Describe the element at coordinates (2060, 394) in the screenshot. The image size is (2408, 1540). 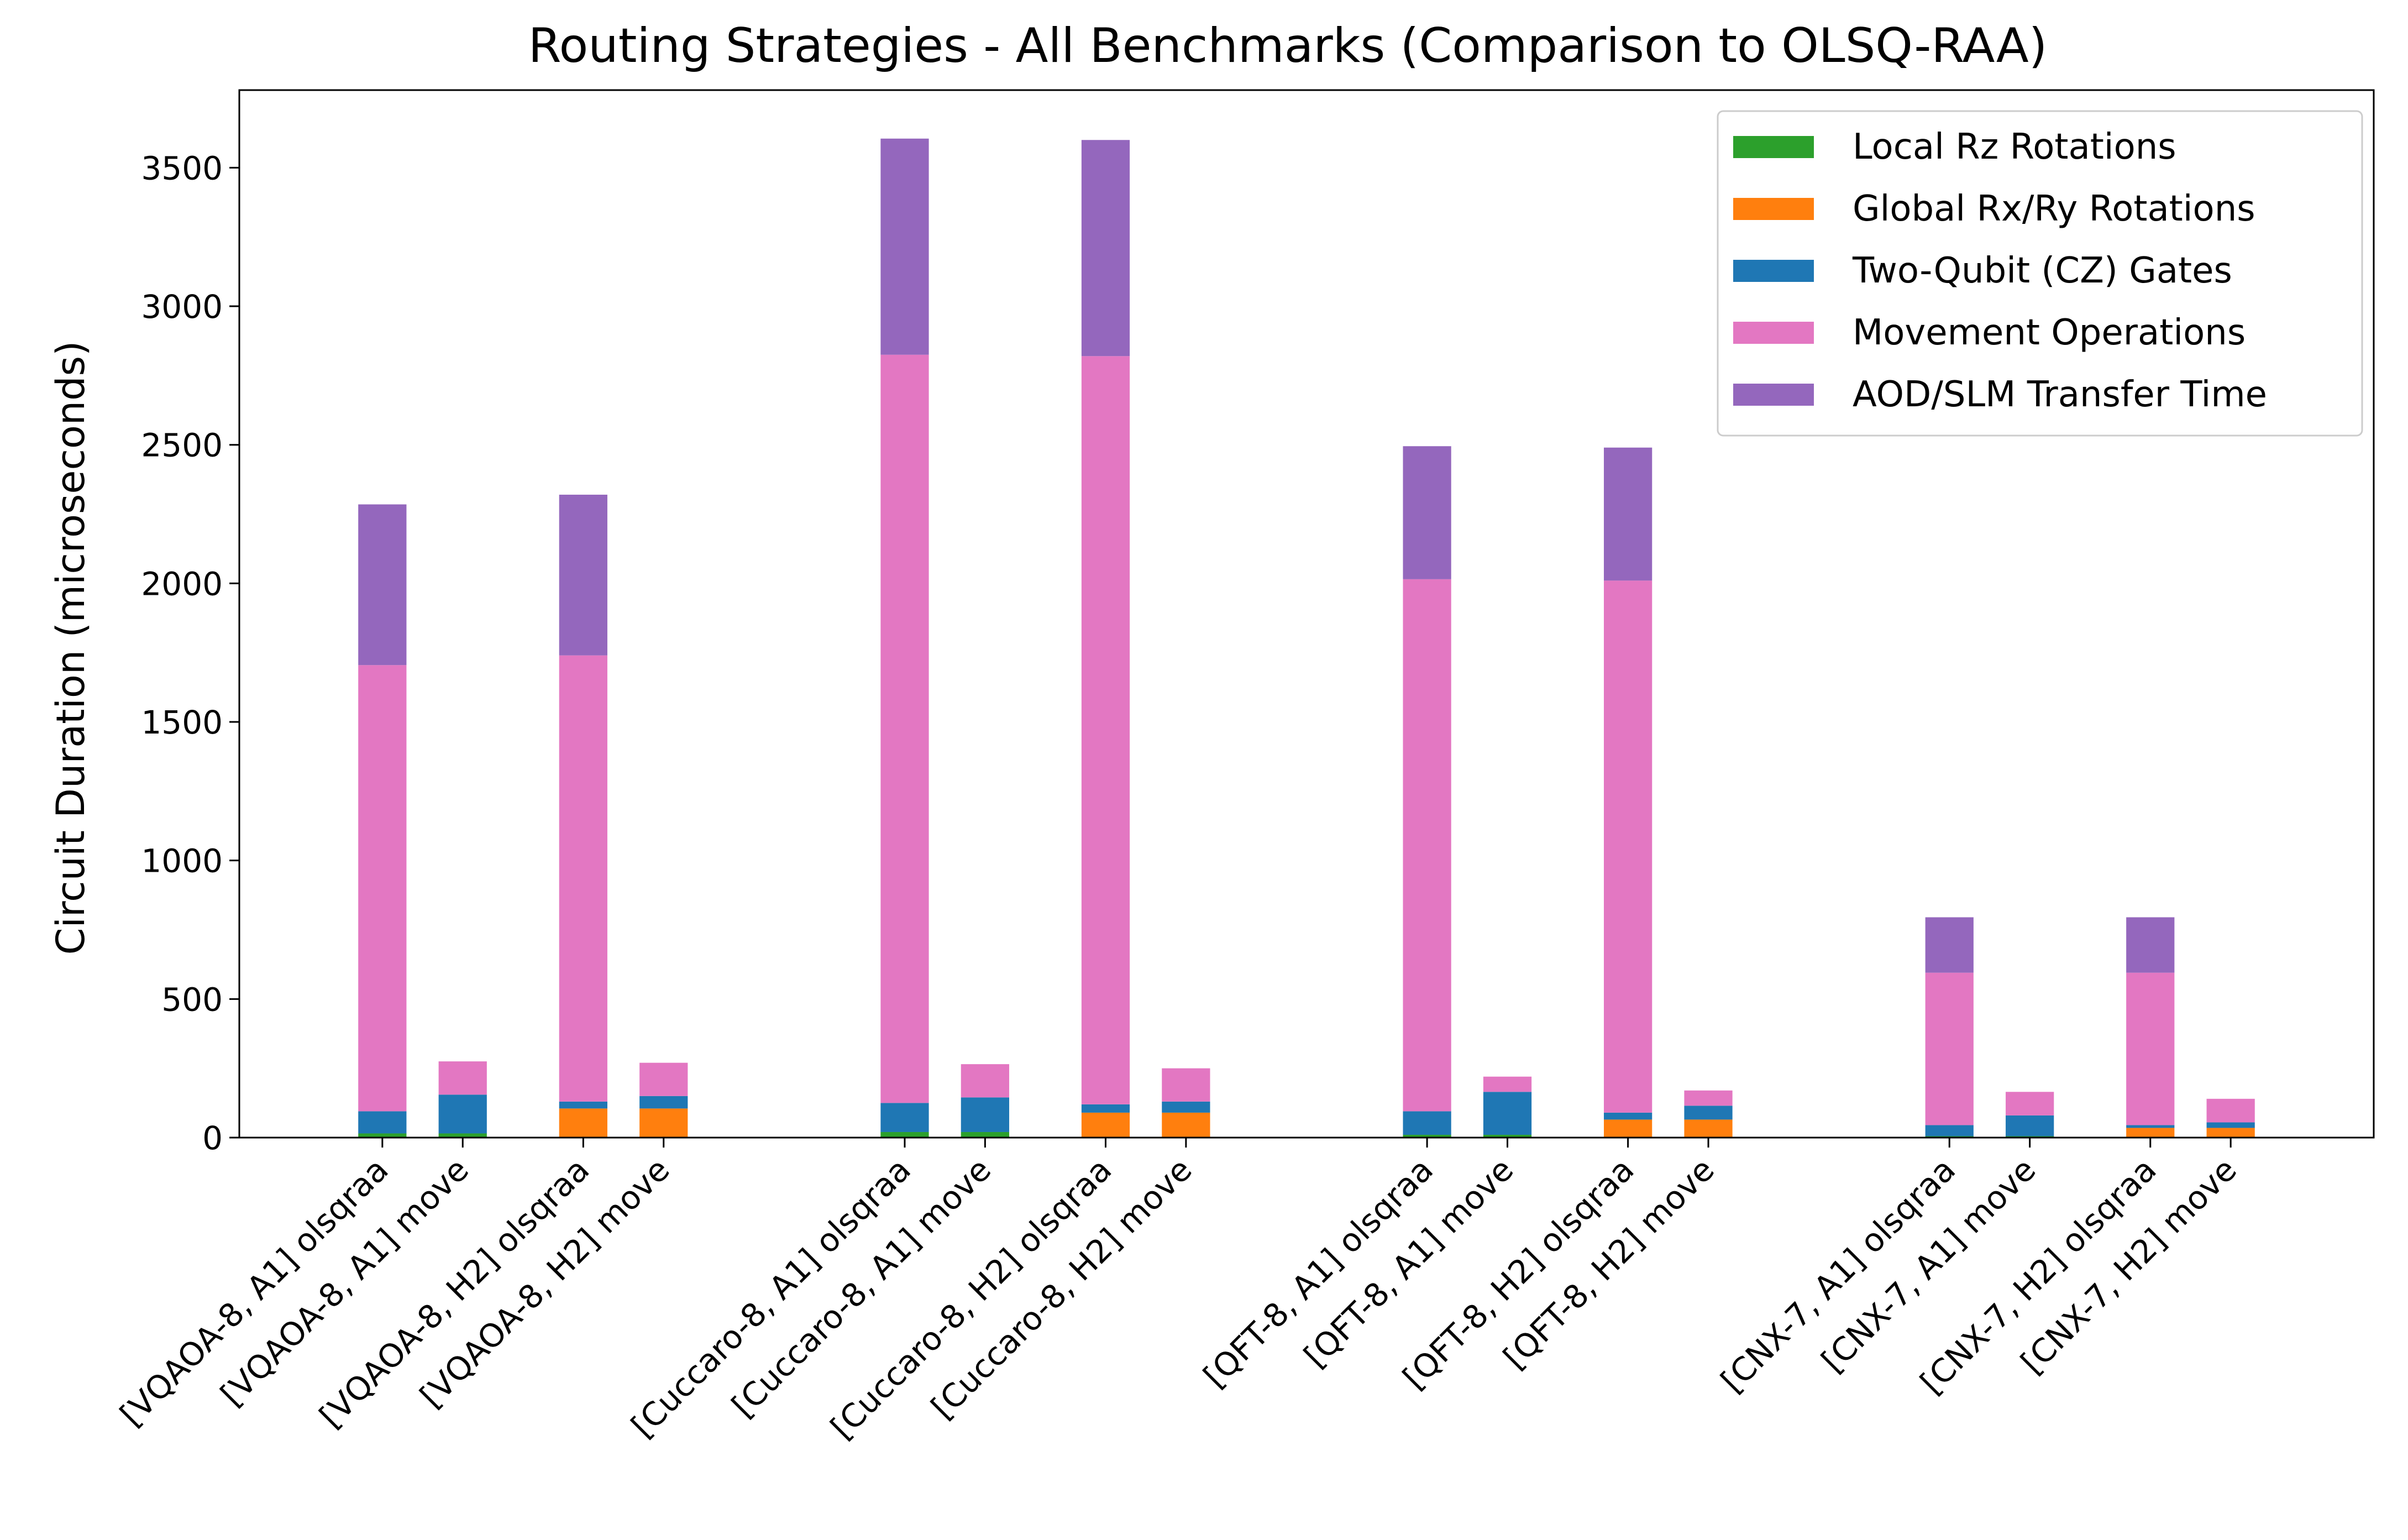
I see `legend-label: AOD/SLM Transfer Time` at that location.